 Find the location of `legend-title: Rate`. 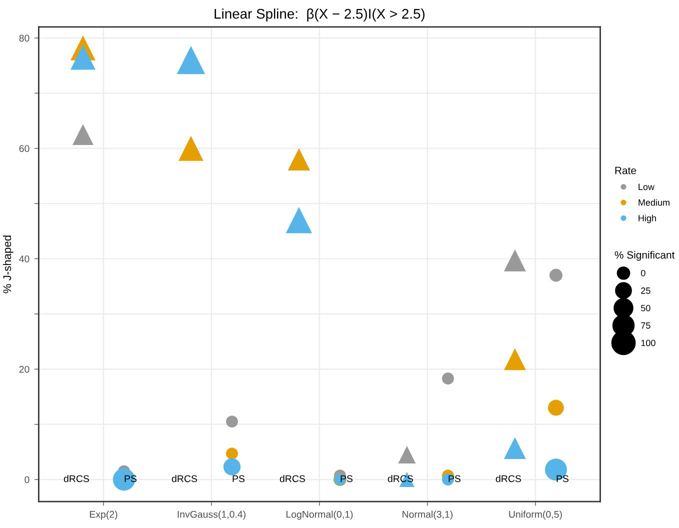

legend-title: Rate is located at coordinates (625, 170).